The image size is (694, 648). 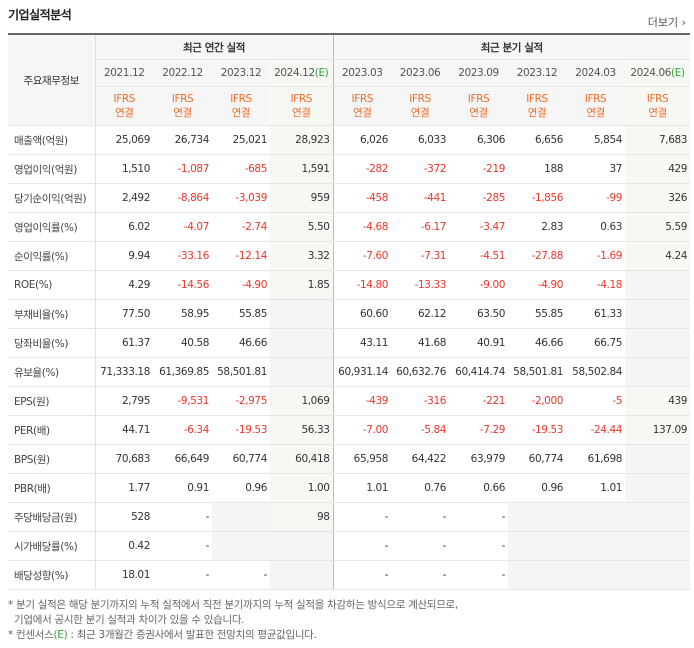 I want to click on value-cell: 58,501.81, so click(x=241, y=372).